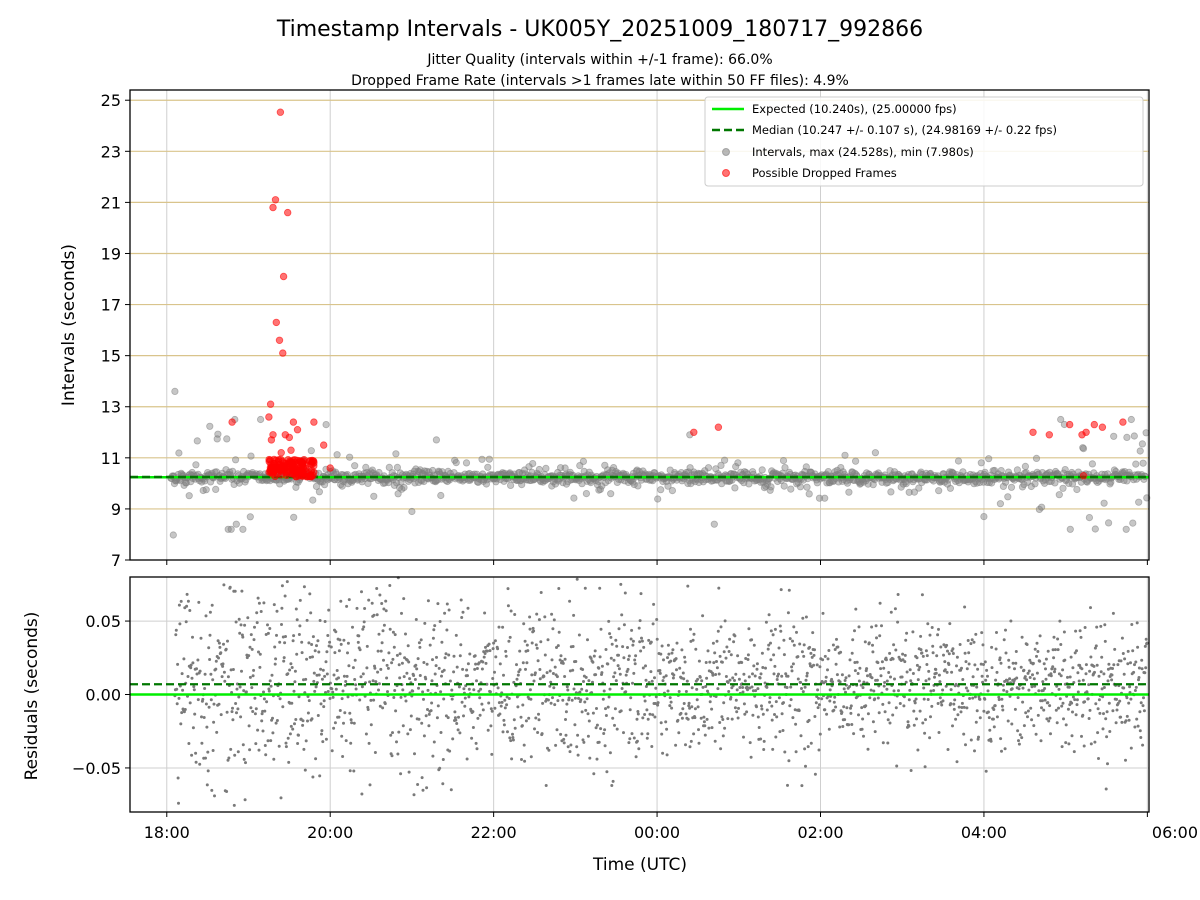 The image size is (1200, 900). What do you see at coordinates (1088, 699) in the screenshot?
I see `residual-point-2017` at bounding box center [1088, 699].